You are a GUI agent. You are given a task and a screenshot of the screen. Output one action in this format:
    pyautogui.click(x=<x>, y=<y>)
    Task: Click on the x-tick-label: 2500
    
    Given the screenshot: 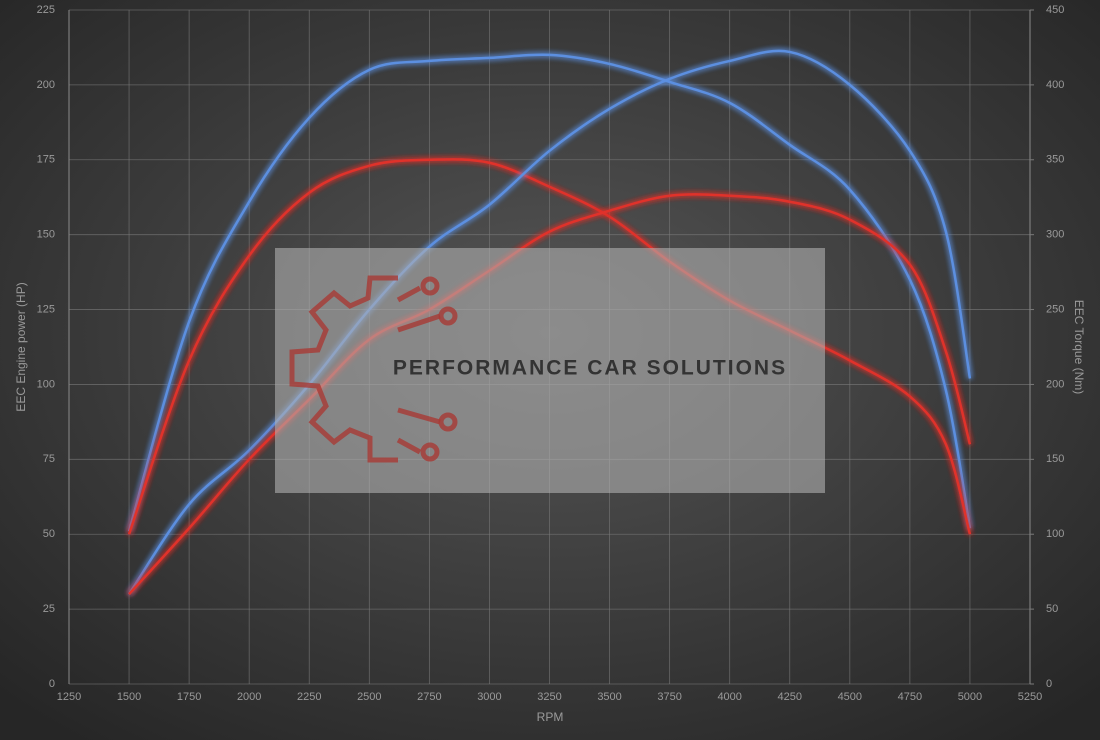 What is the action you would take?
    pyautogui.click(x=369, y=697)
    